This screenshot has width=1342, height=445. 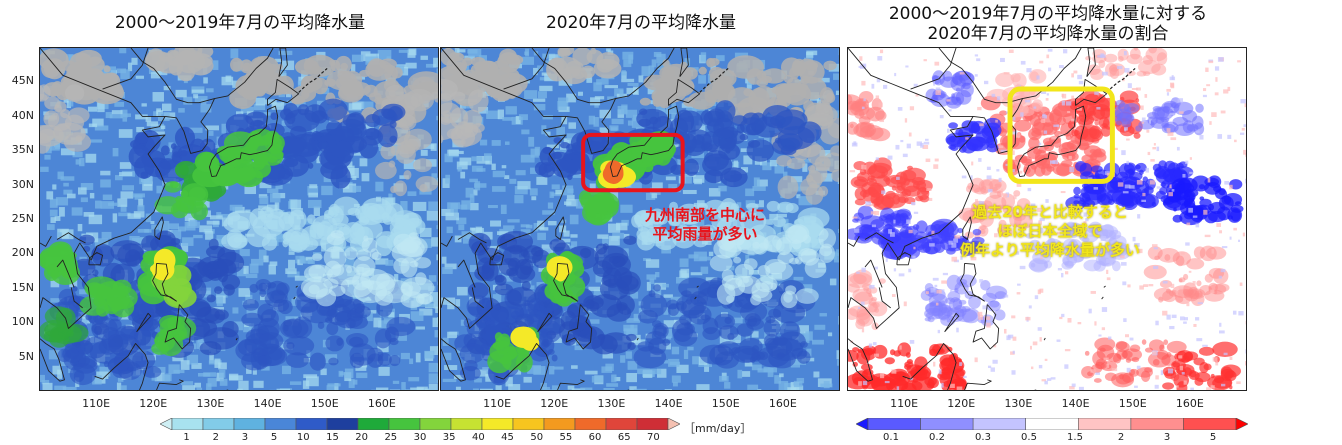 I want to click on colorbar-label: 0.1, so click(x=891, y=437).